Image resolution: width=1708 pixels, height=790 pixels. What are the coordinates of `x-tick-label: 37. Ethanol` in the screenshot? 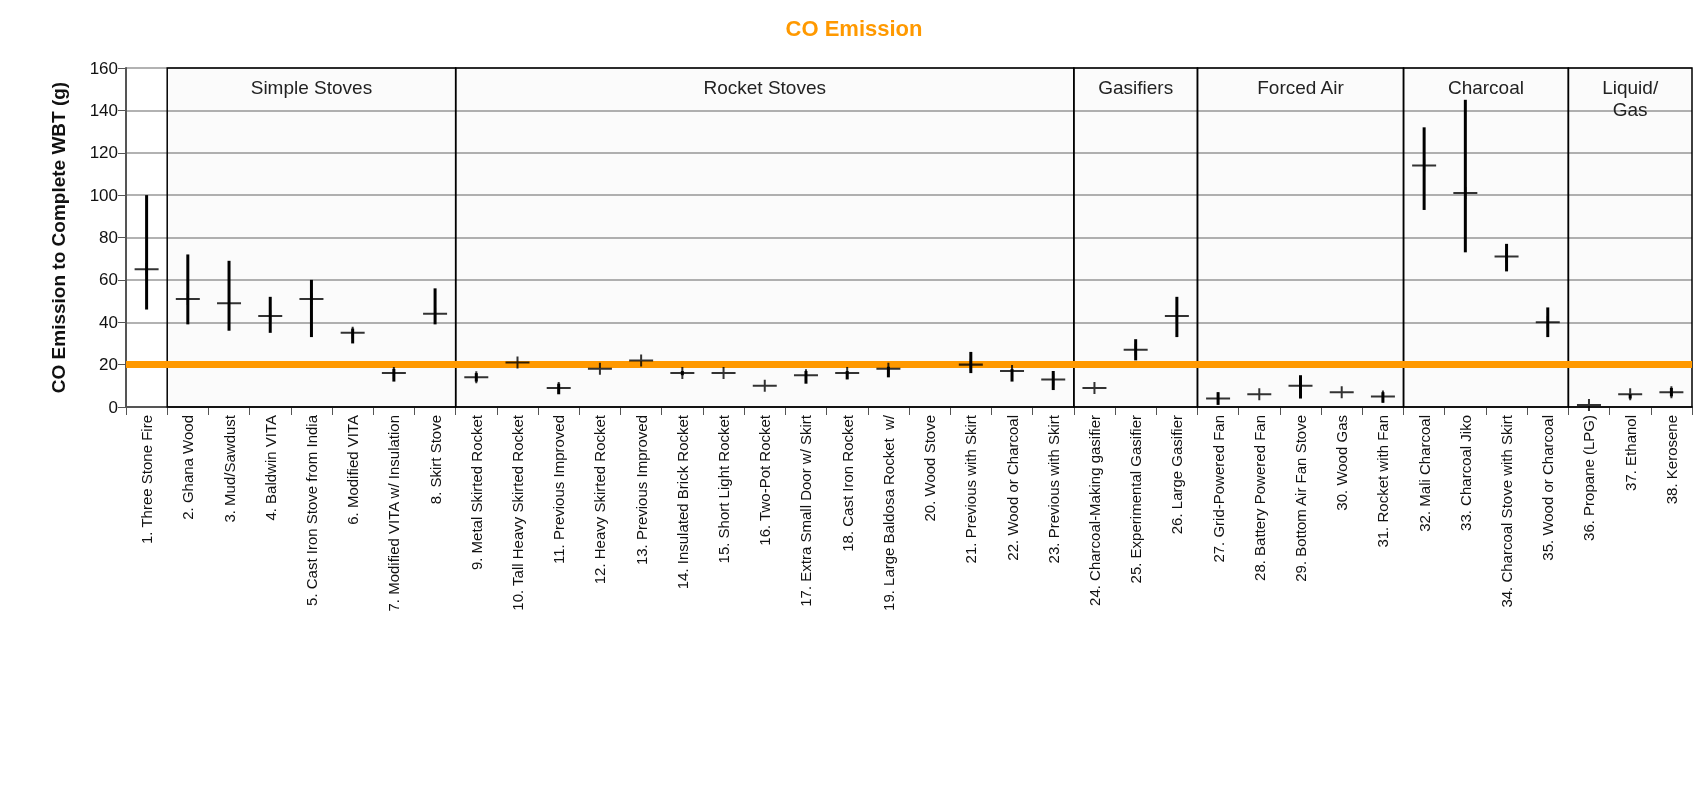 It's located at (1630, 453).